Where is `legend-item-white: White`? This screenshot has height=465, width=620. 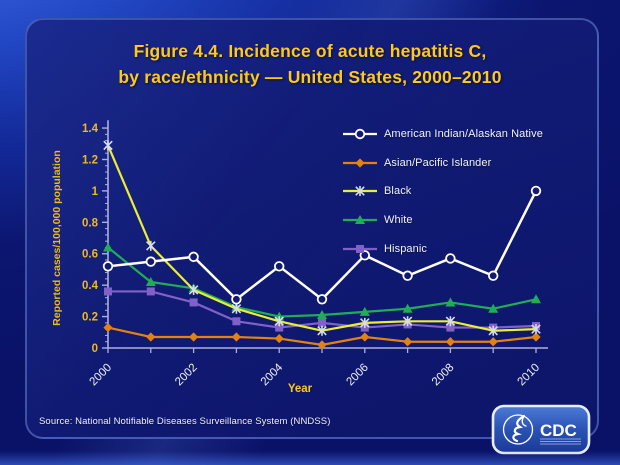 legend-item-white: White is located at coordinates (442, 220).